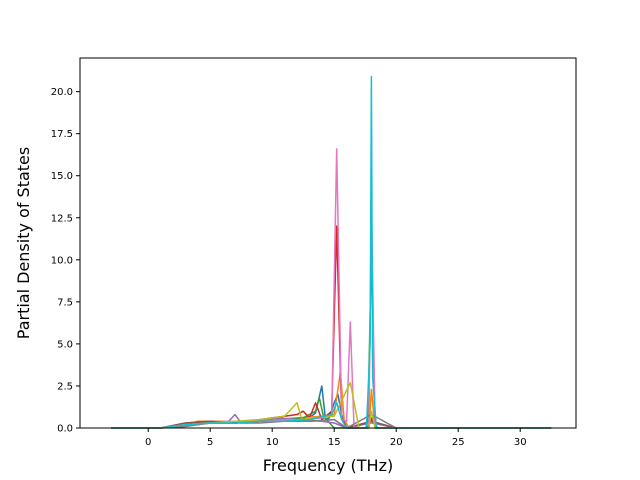  Describe the element at coordinates (62, 218) in the screenshot. I see `y-tick-label: 12.5` at that location.